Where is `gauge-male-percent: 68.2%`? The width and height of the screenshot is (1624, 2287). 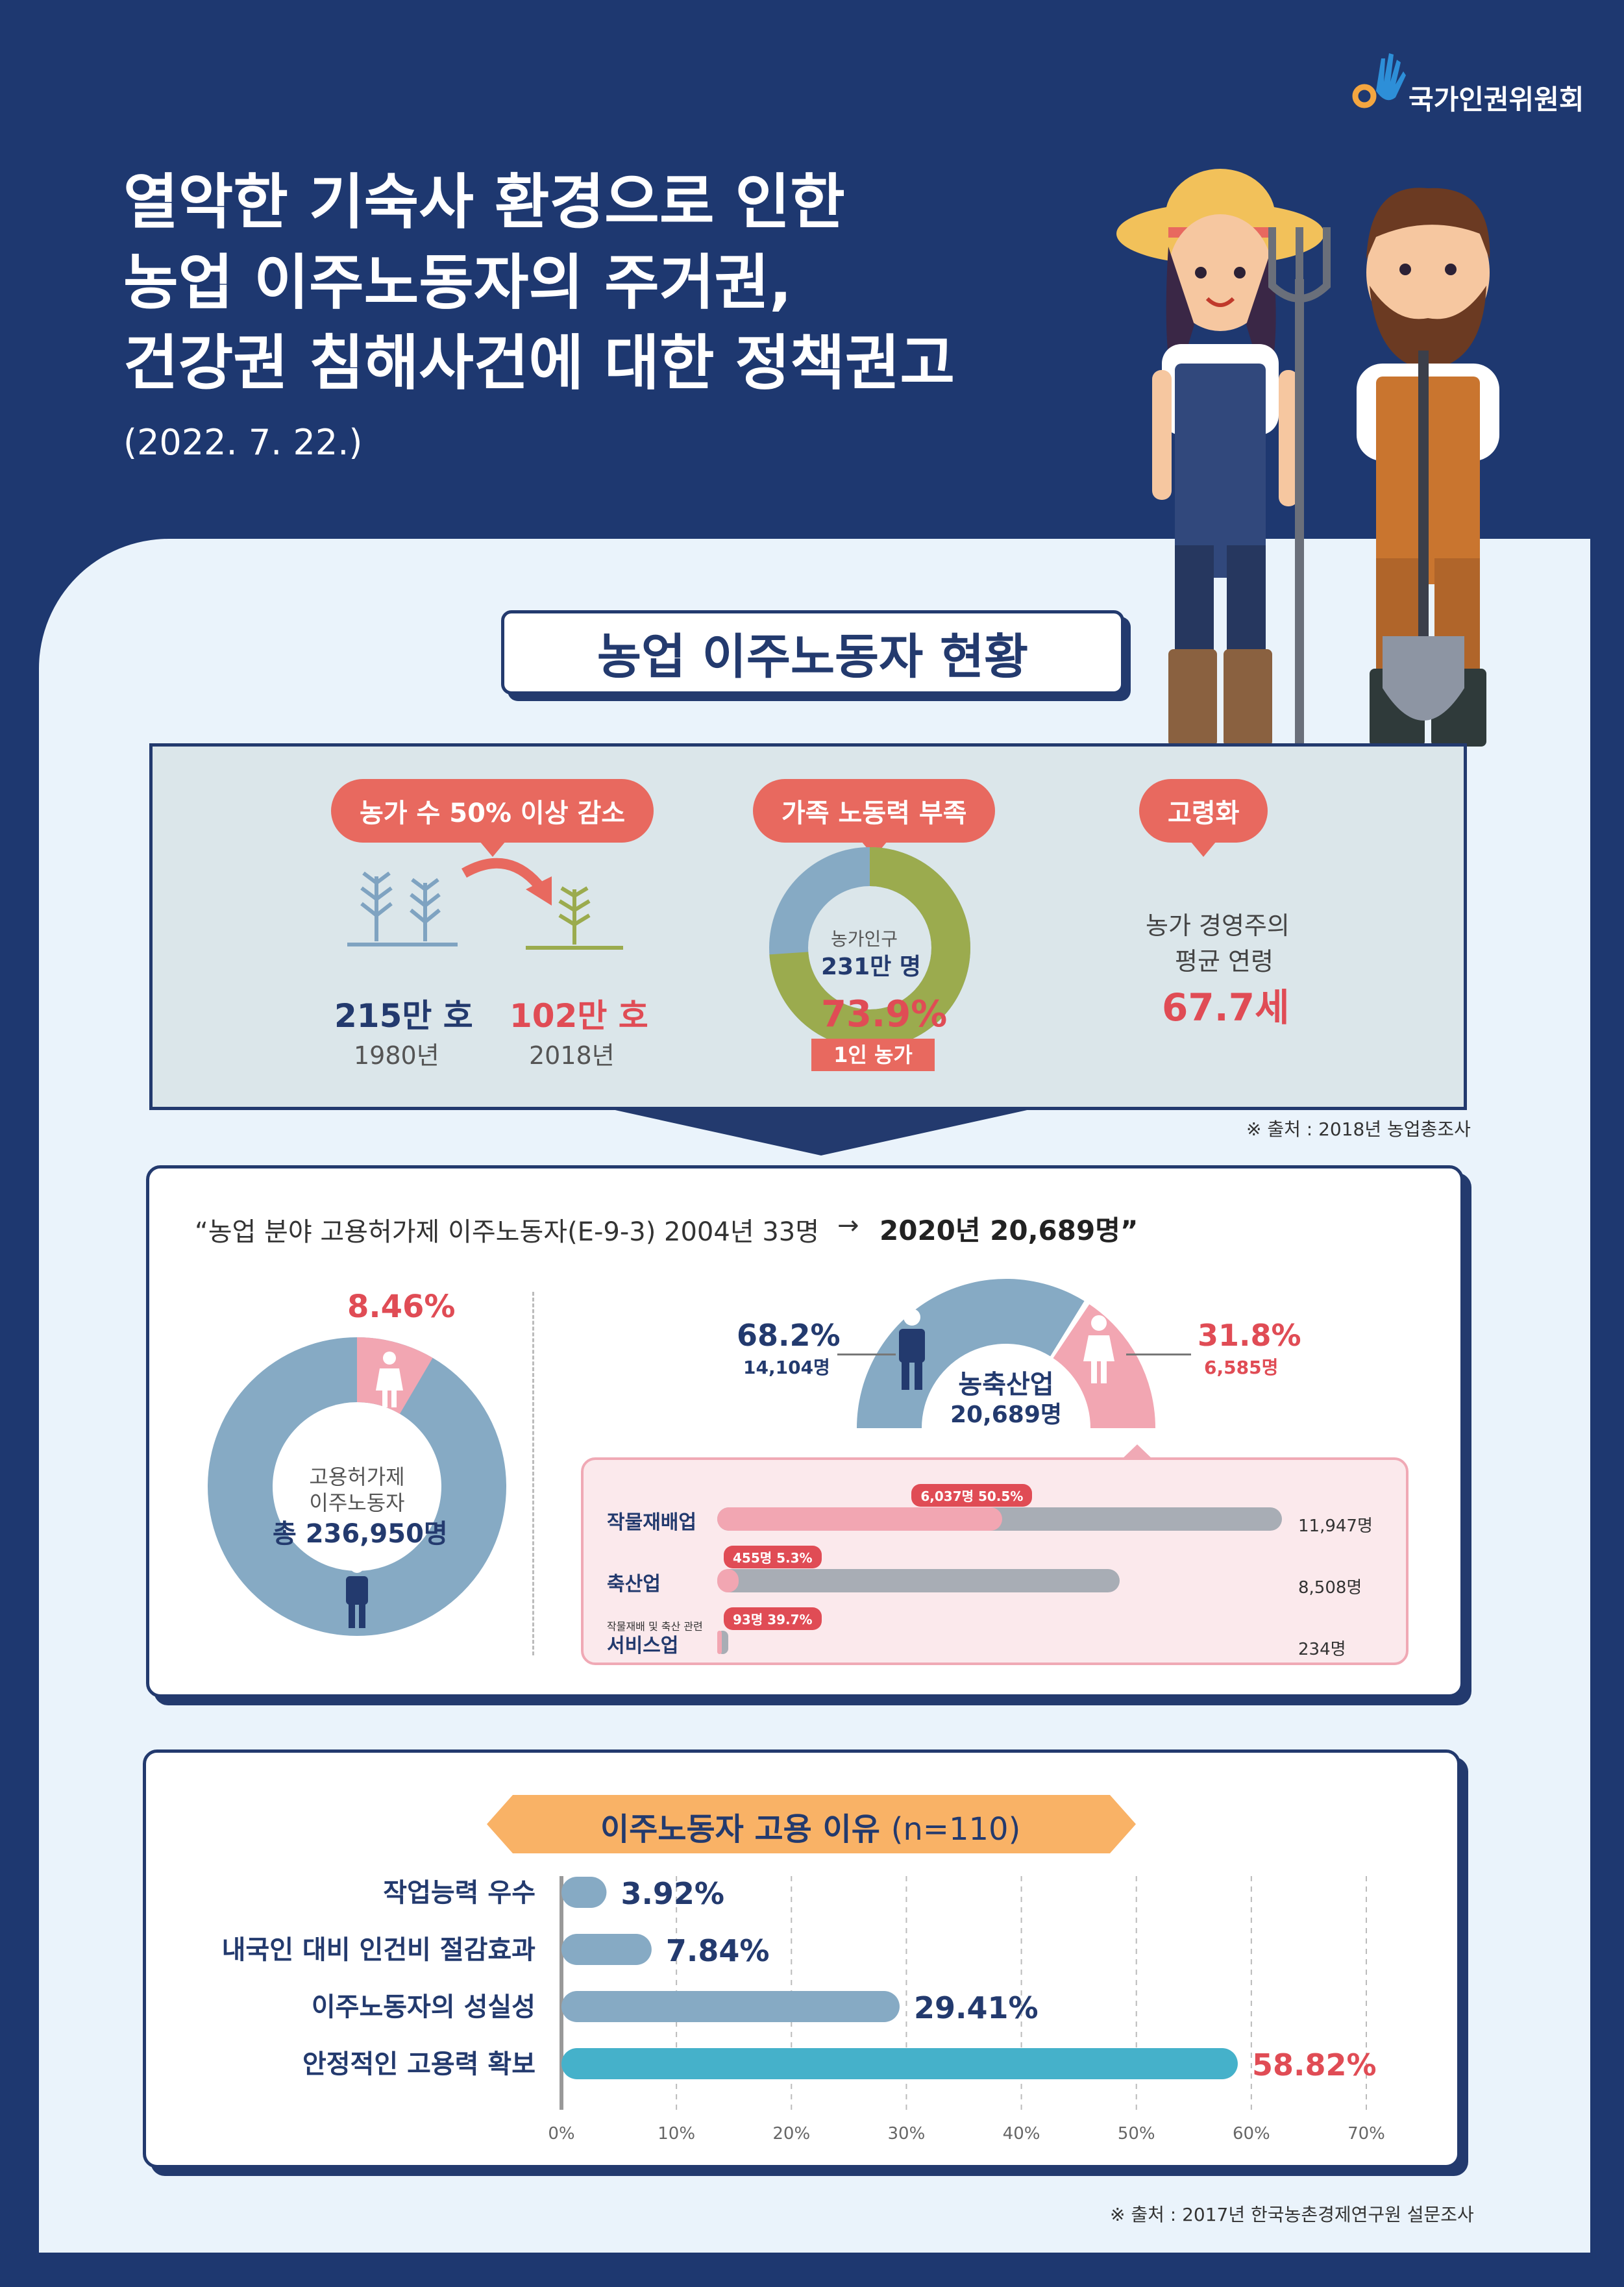 gauge-male-percent: 68.2% is located at coordinates (789, 1336).